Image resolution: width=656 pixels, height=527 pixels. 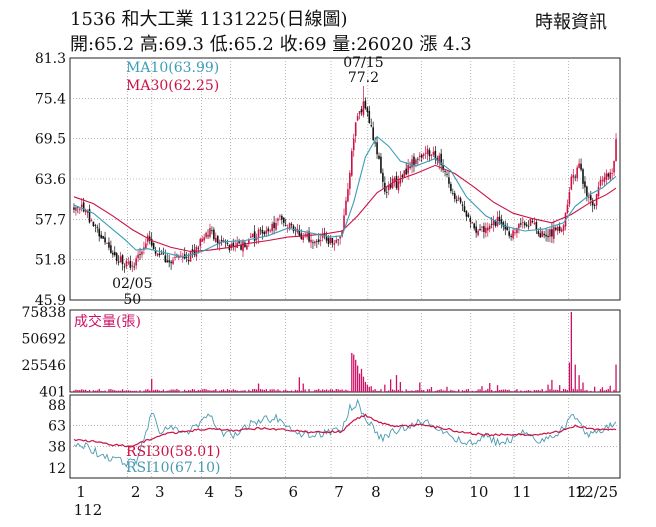 I want to click on rsi30-line, so click(x=345, y=430).